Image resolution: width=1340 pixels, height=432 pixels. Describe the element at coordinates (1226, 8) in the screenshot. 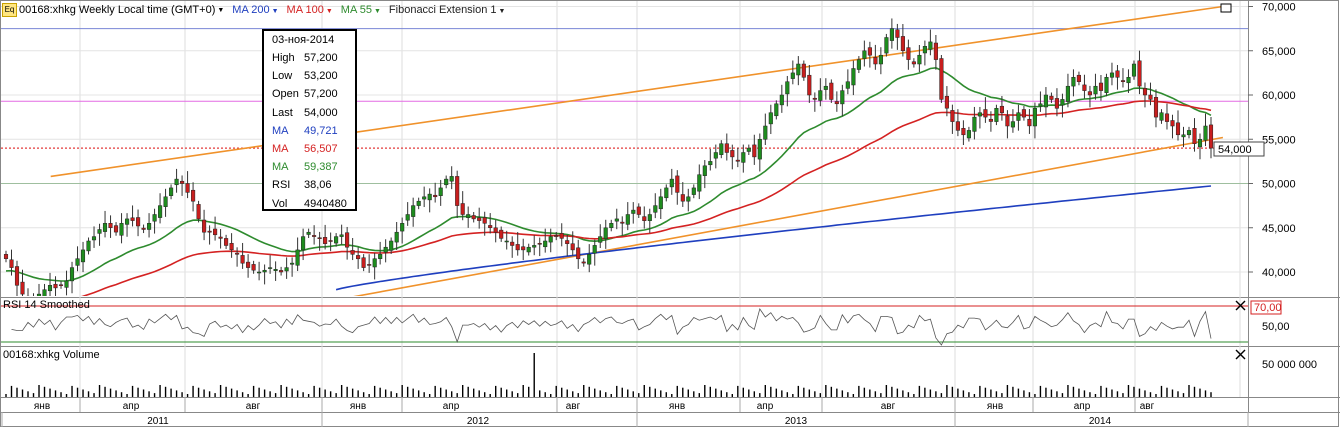

I see `maximize-icon` at that location.